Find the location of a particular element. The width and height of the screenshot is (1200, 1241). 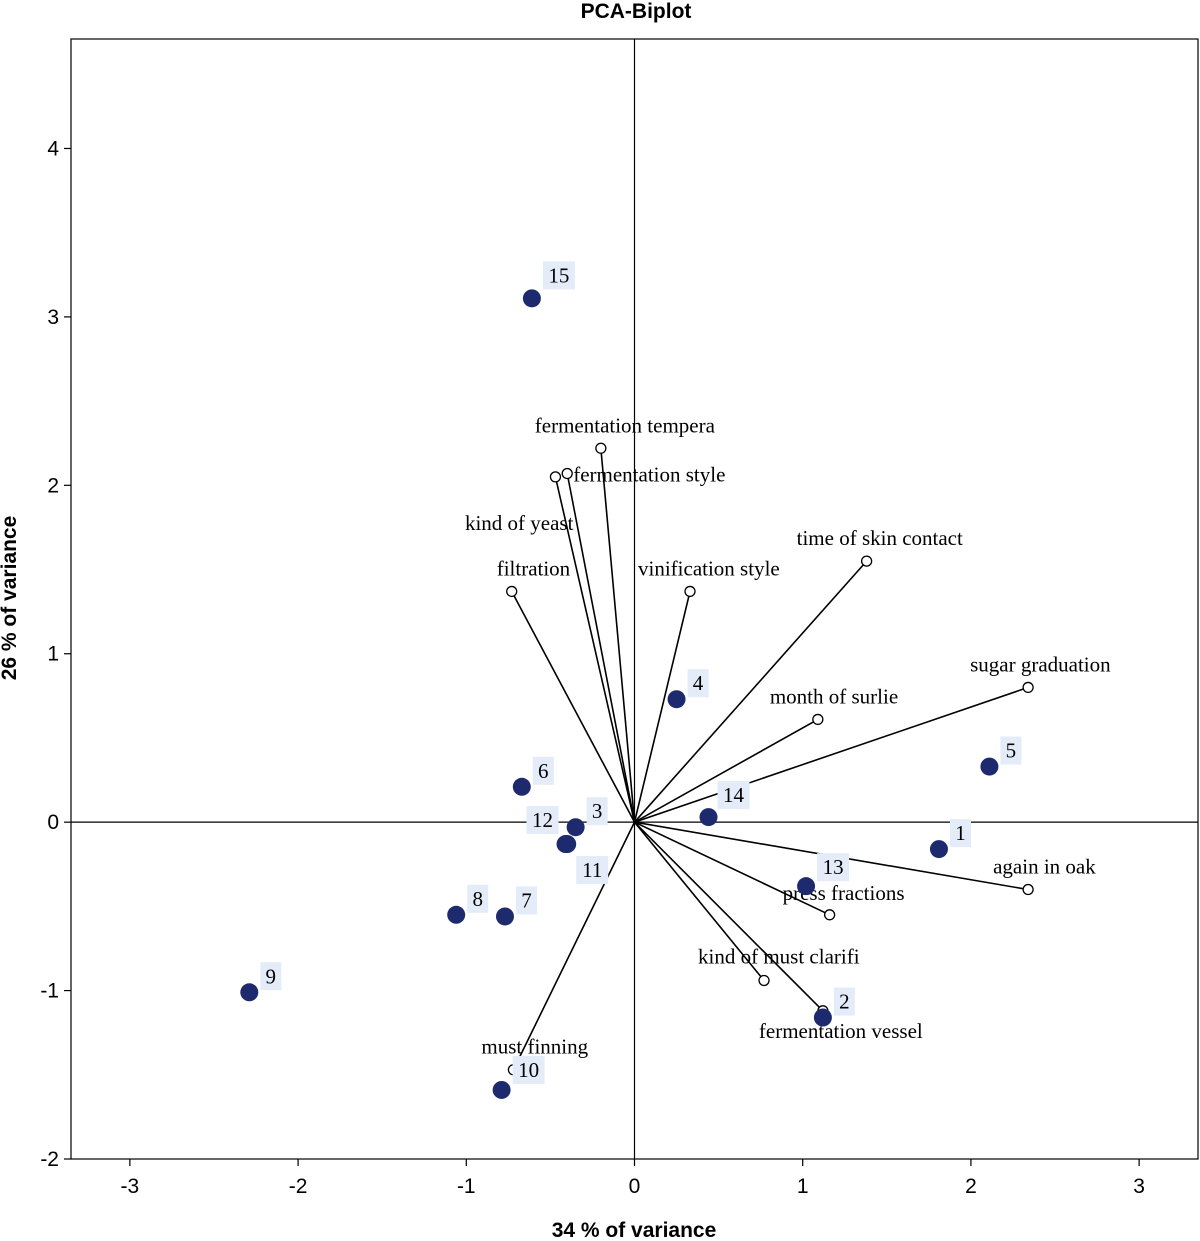

observation-label: 2 is located at coordinates (844, 1002).